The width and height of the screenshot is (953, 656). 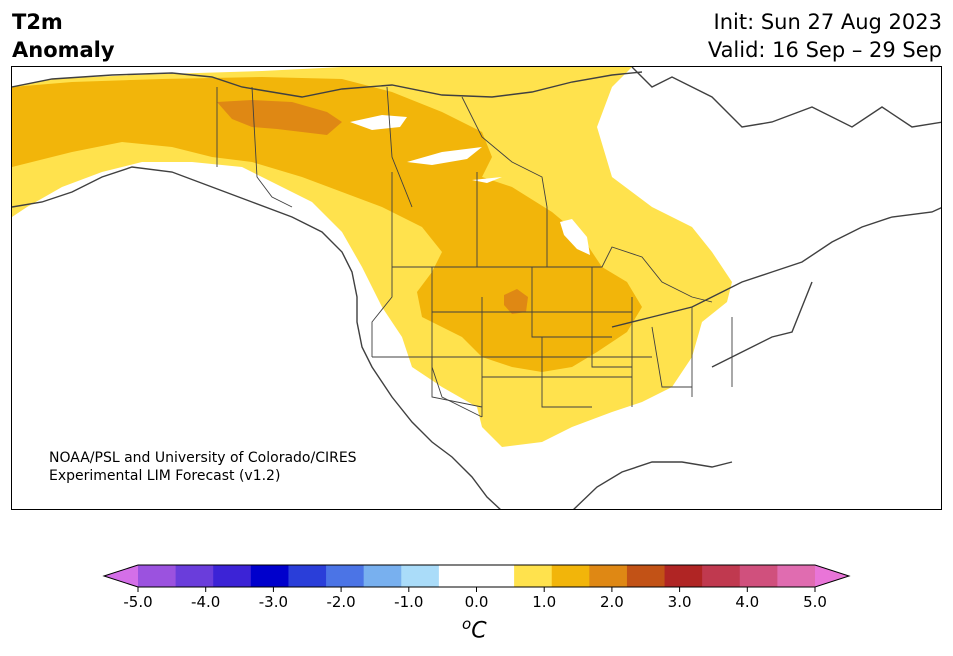 I want to click on colorbar-tick-label: 3.0, so click(x=680, y=602).